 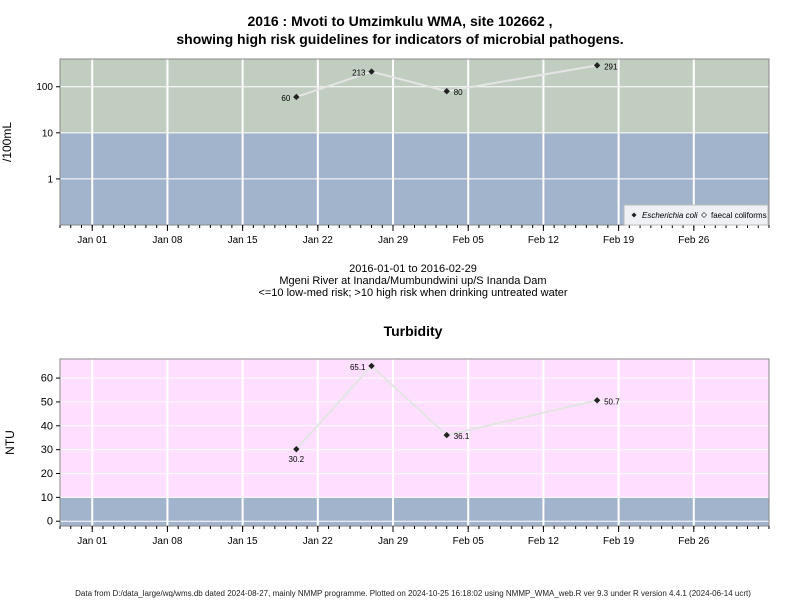 I want to click on y-tick-label: 60, so click(x=47, y=379).